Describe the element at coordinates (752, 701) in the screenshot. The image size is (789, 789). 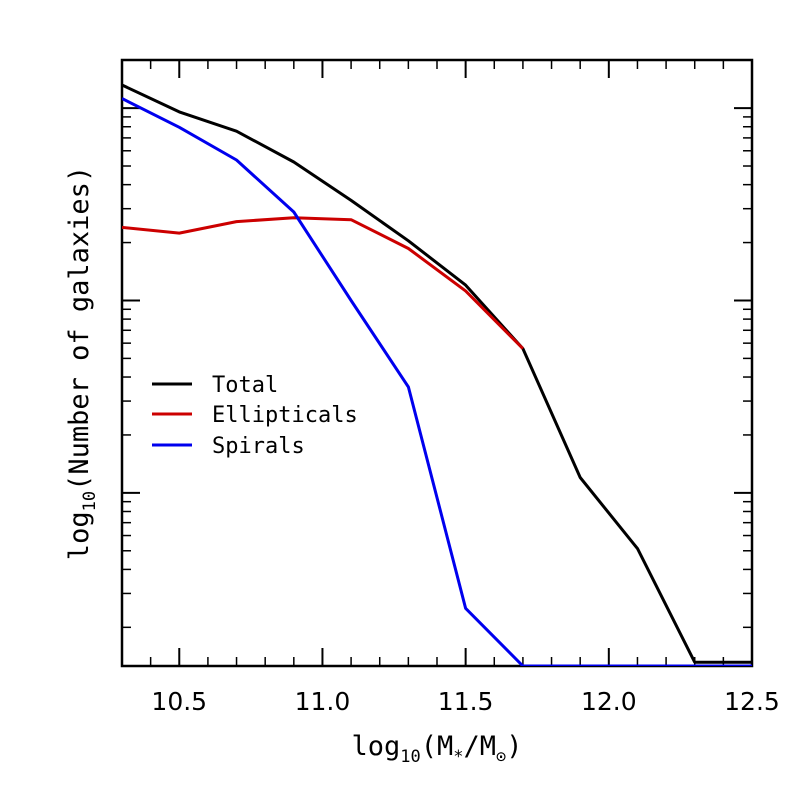
I see `x-tick-label: 12.5` at that location.